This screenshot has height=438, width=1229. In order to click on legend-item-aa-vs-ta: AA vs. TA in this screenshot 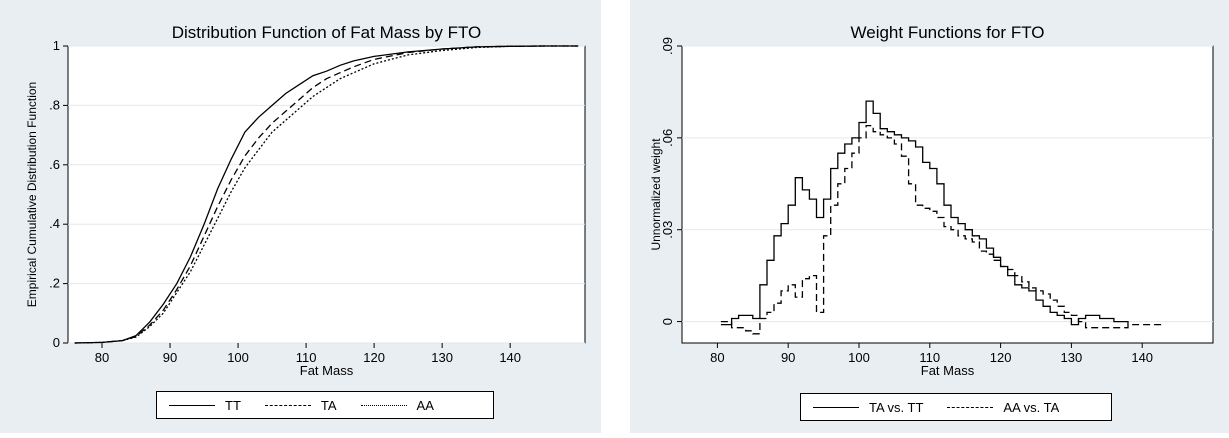, I will do `click(1003, 407)`.